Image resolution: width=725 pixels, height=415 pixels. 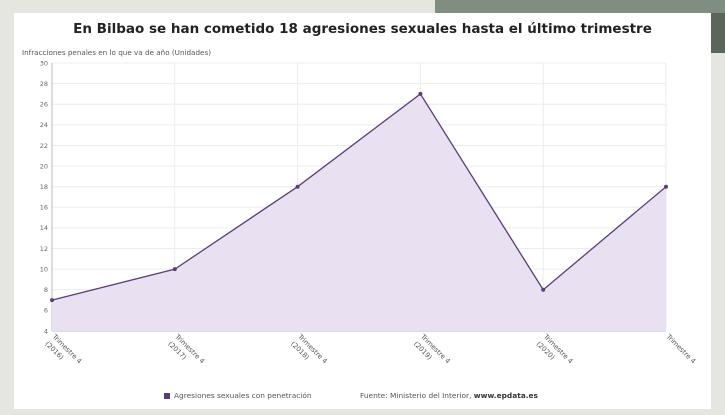 What do you see at coordinates (44, 228) in the screenshot?
I see `y-tick-label: 14` at bounding box center [44, 228].